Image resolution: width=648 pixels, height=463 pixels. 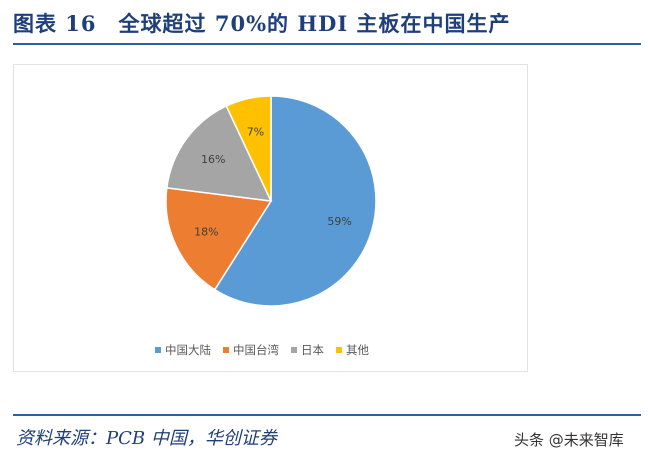 I want to click on legend-label: 中国台湾, so click(x=256, y=350).